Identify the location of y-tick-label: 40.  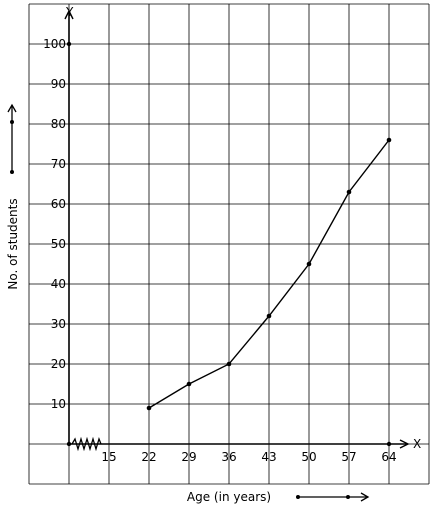
(58, 284).